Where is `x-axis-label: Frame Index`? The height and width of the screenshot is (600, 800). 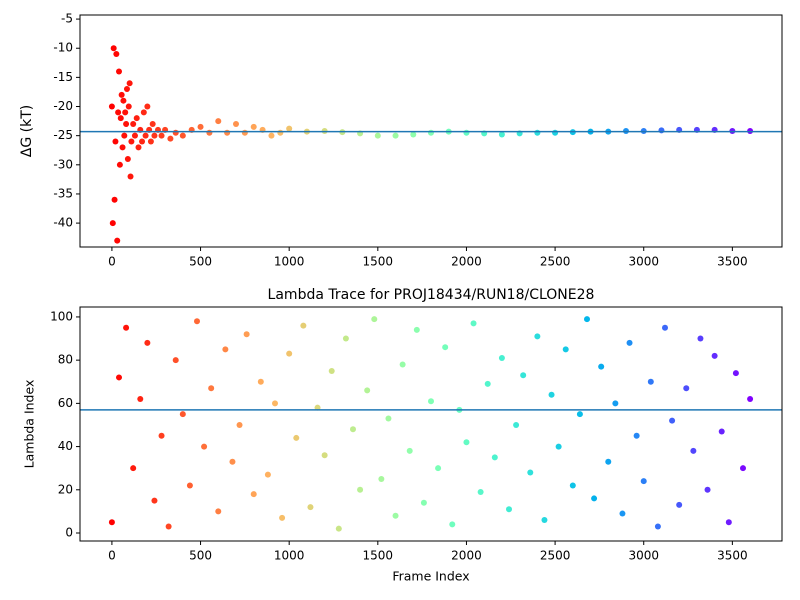
x-axis-label: Frame Index is located at coordinates (430, 576).